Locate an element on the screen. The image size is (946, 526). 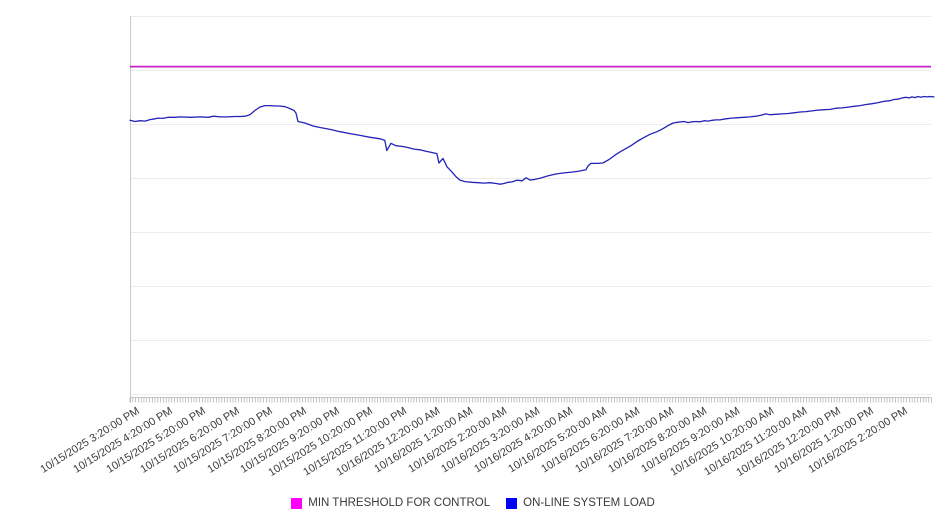
legend-item-min-threshold: MIN THRESHOLD FOR CONTROL is located at coordinates (390, 503).